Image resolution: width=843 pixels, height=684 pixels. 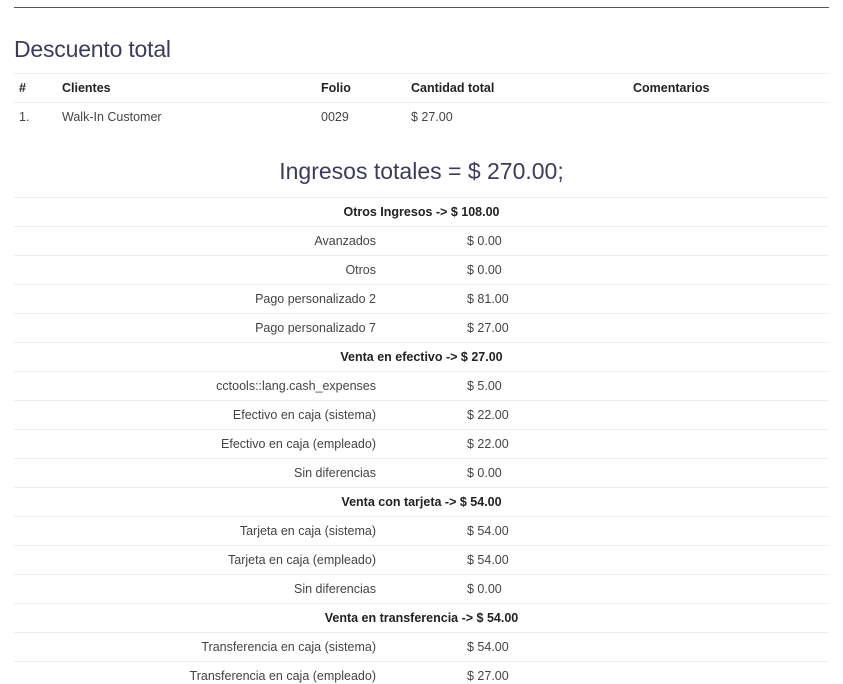 What do you see at coordinates (304, 415) in the screenshot?
I see `income-item-label: Efectivo en caja (sistema)` at bounding box center [304, 415].